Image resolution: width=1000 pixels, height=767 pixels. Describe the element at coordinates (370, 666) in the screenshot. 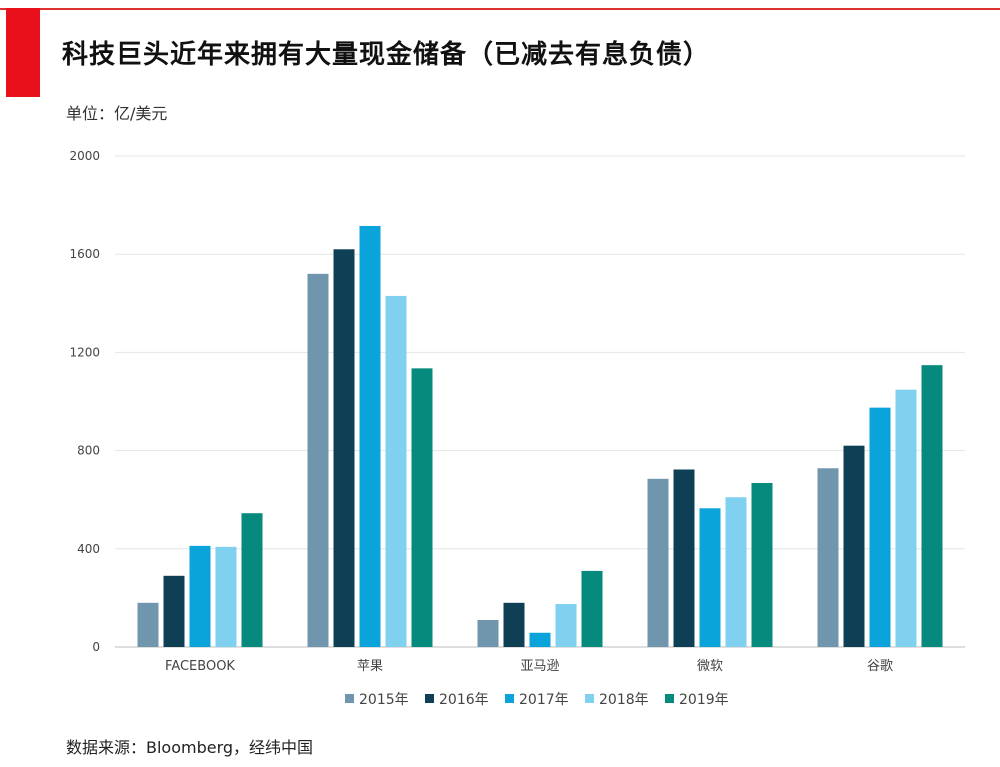

I see `x-category-label: 苹果` at that location.